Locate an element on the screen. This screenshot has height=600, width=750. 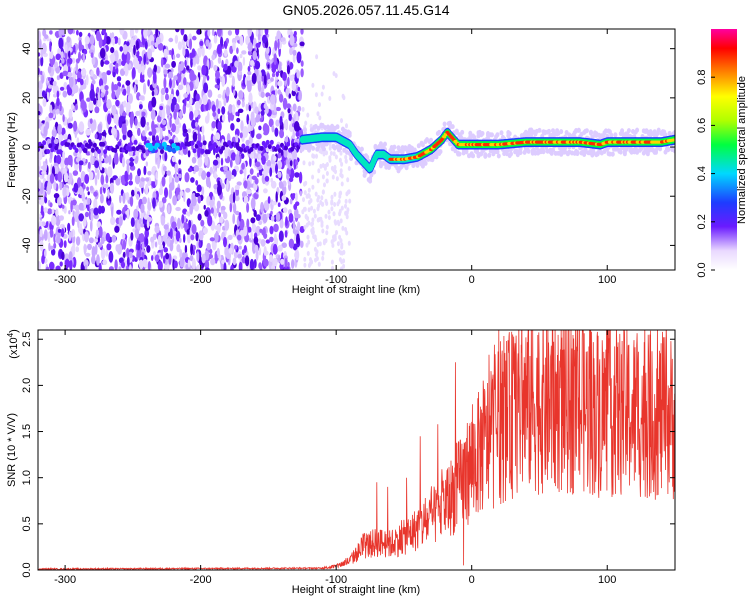
spectrogram-x-label: Height of straight line (km) is located at coordinates (356, 290).